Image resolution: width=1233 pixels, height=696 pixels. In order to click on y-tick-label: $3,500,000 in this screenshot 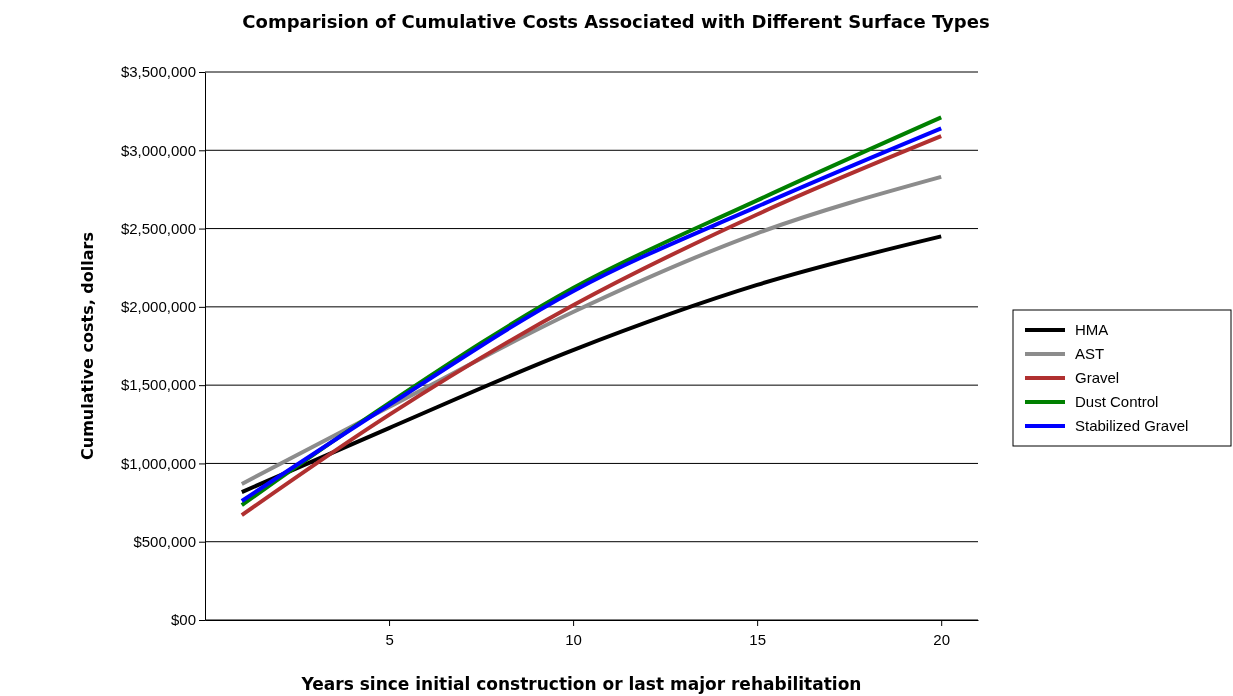, I will do `click(158, 72)`.